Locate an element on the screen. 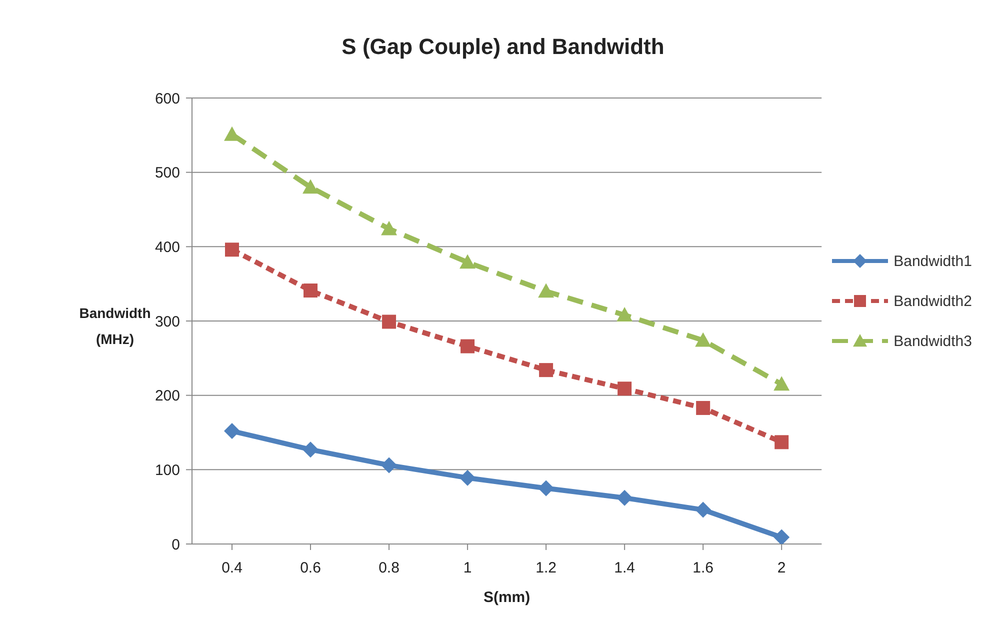 This screenshot has width=990, height=622. legend-label: Bandwidth1 is located at coordinates (933, 261).